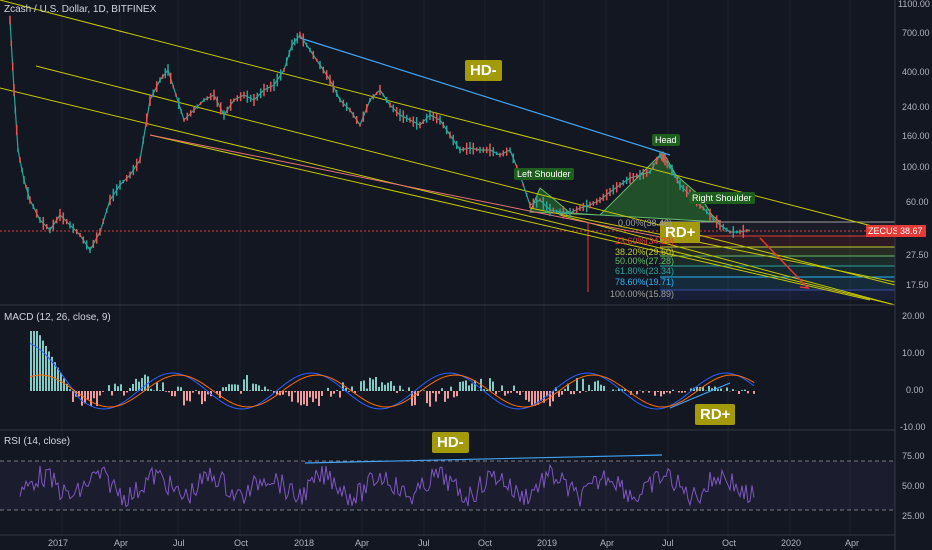 The image size is (932, 550). What do you see at coordinates (914, 4) in the screenshot?
I see `price-tick: 1100.00` at bounding box center [914, 4].